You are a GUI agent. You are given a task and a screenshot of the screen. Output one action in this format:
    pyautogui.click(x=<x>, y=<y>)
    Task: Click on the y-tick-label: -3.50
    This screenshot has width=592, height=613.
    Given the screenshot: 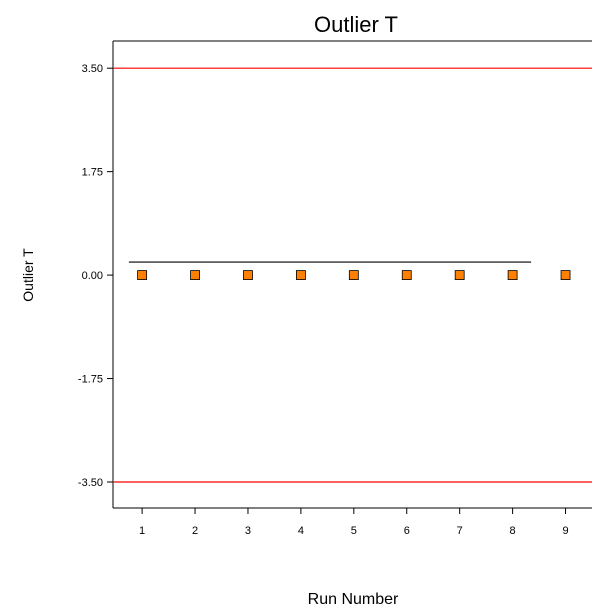 What is the action you would take?
    pyautogui.click(x=90, y=483)
    